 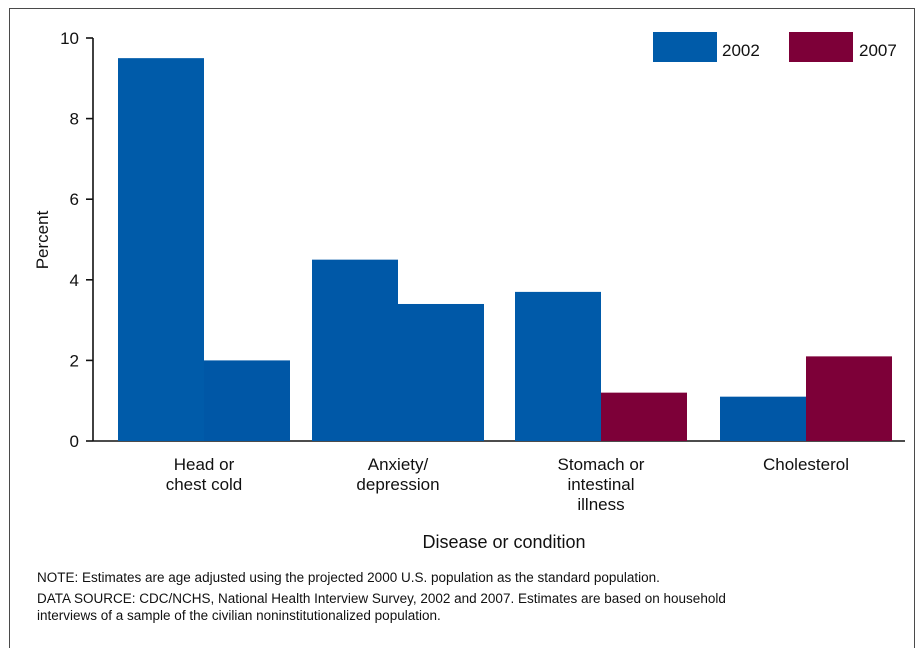 I want to click on legend-label-2002: 2002, so click(x=741, y=50).